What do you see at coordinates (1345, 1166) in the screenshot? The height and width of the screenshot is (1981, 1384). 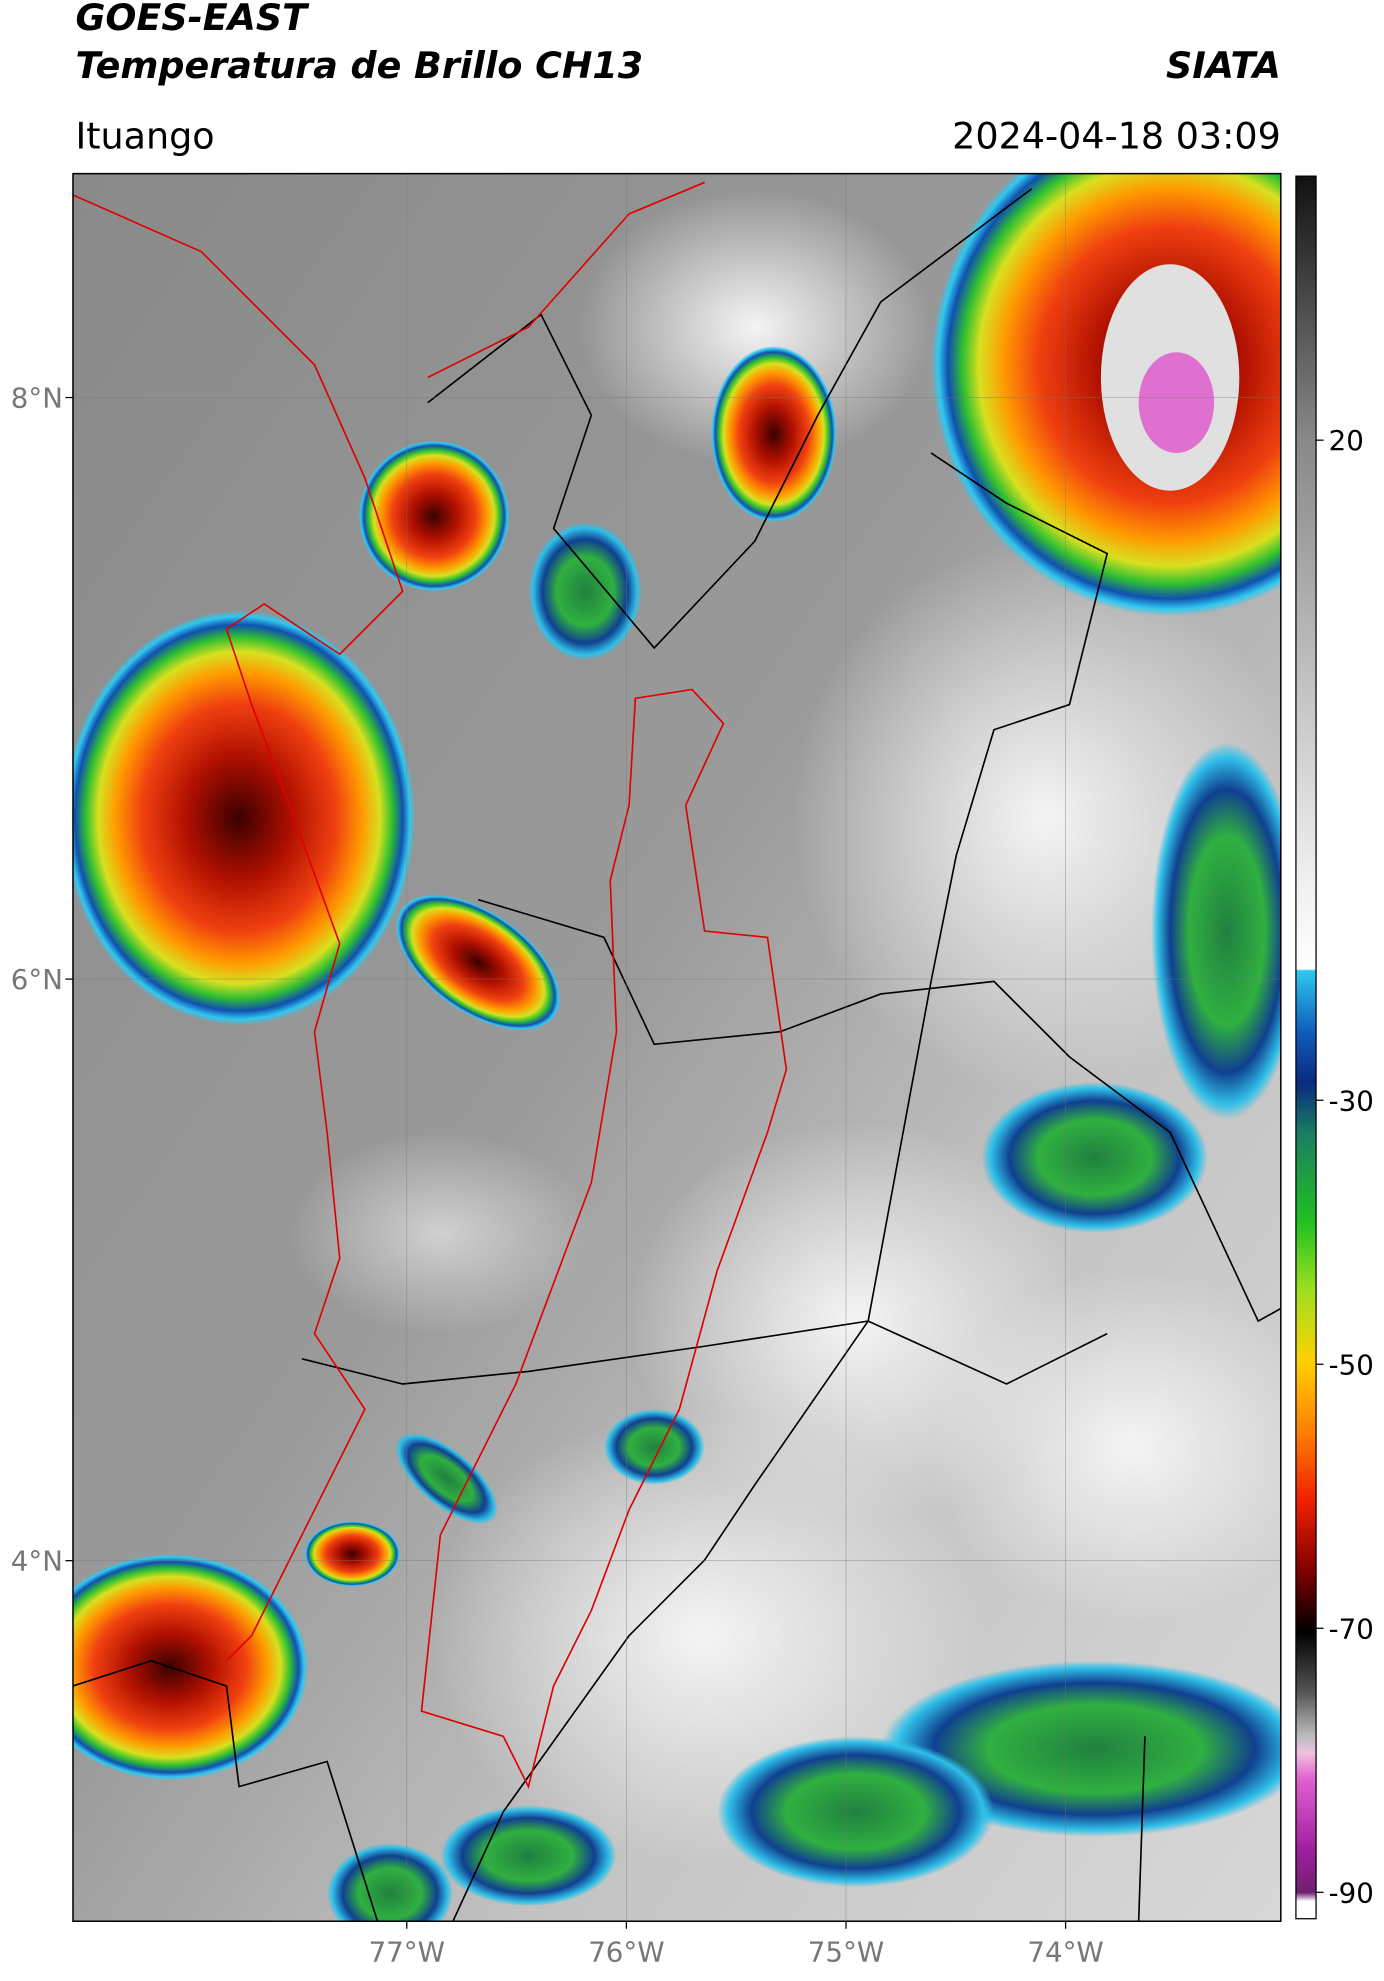 I see `colorbar-ticks: 20 -30 -50 -70 -90` at bounding box center [1345, 1166].